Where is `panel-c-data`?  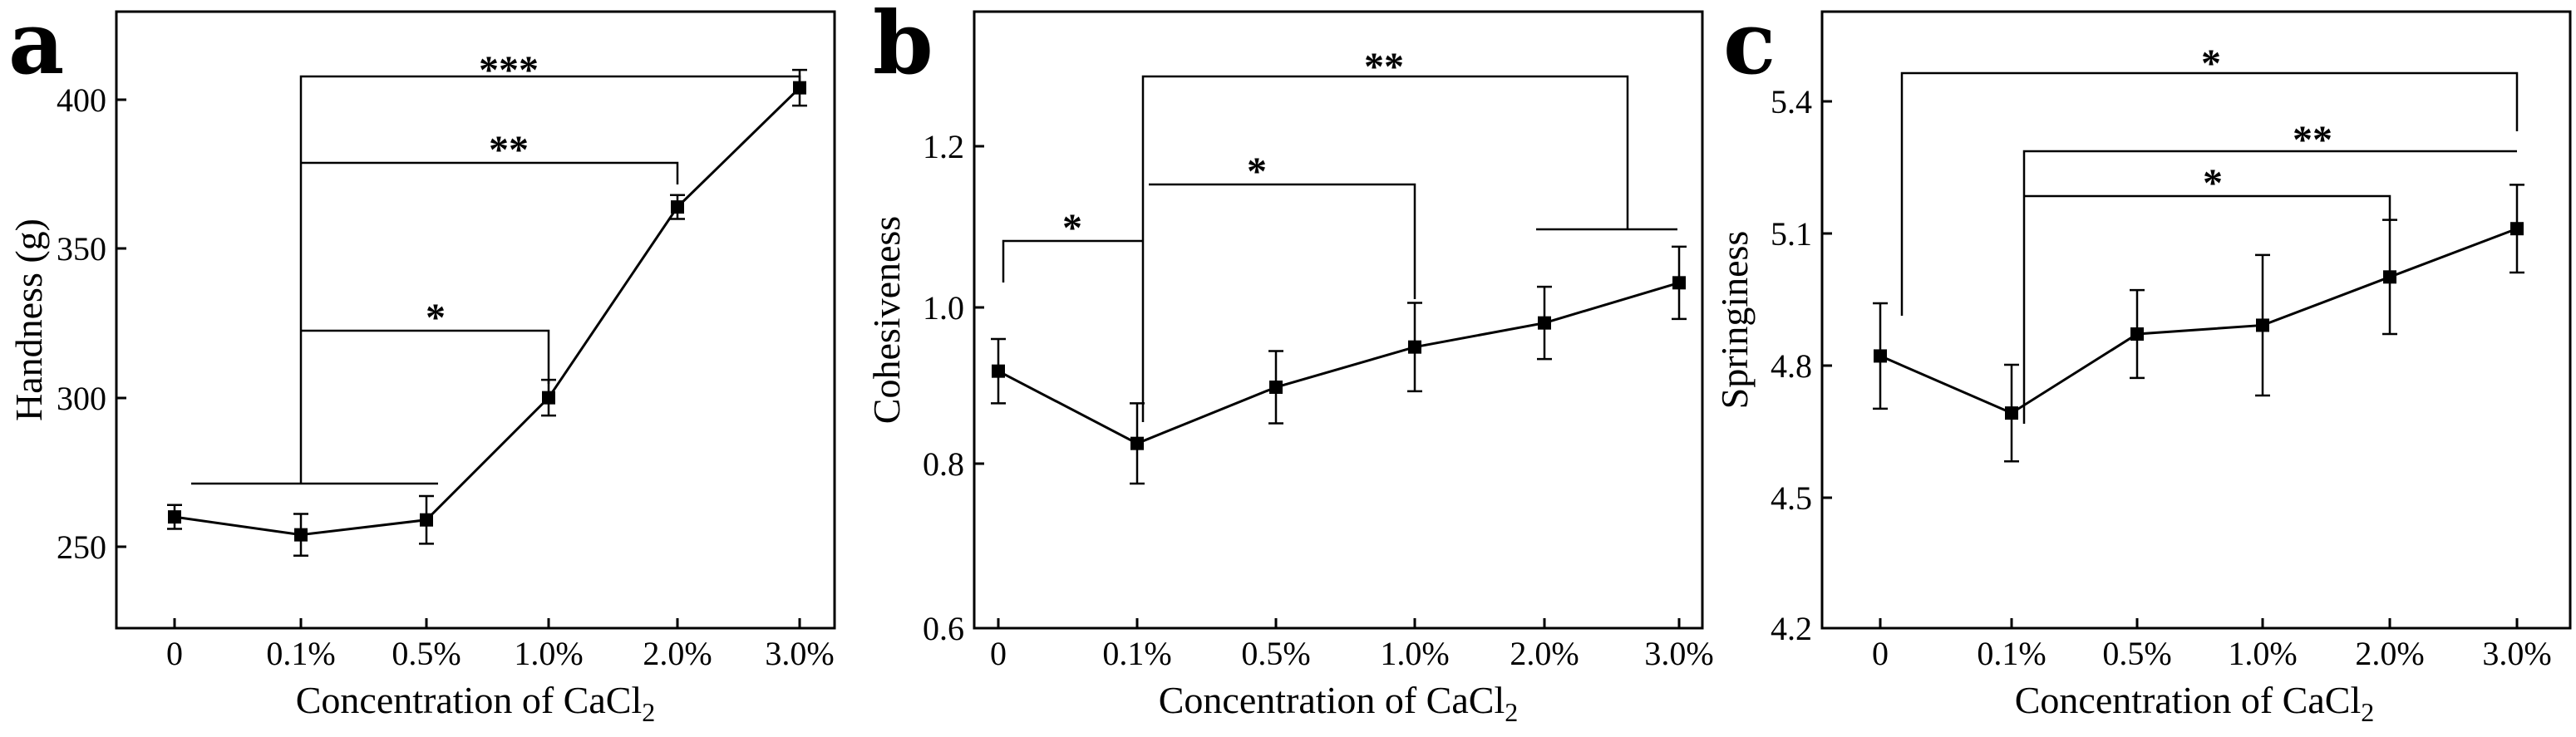 panel-c-data is located at coordinates (2198, 323).